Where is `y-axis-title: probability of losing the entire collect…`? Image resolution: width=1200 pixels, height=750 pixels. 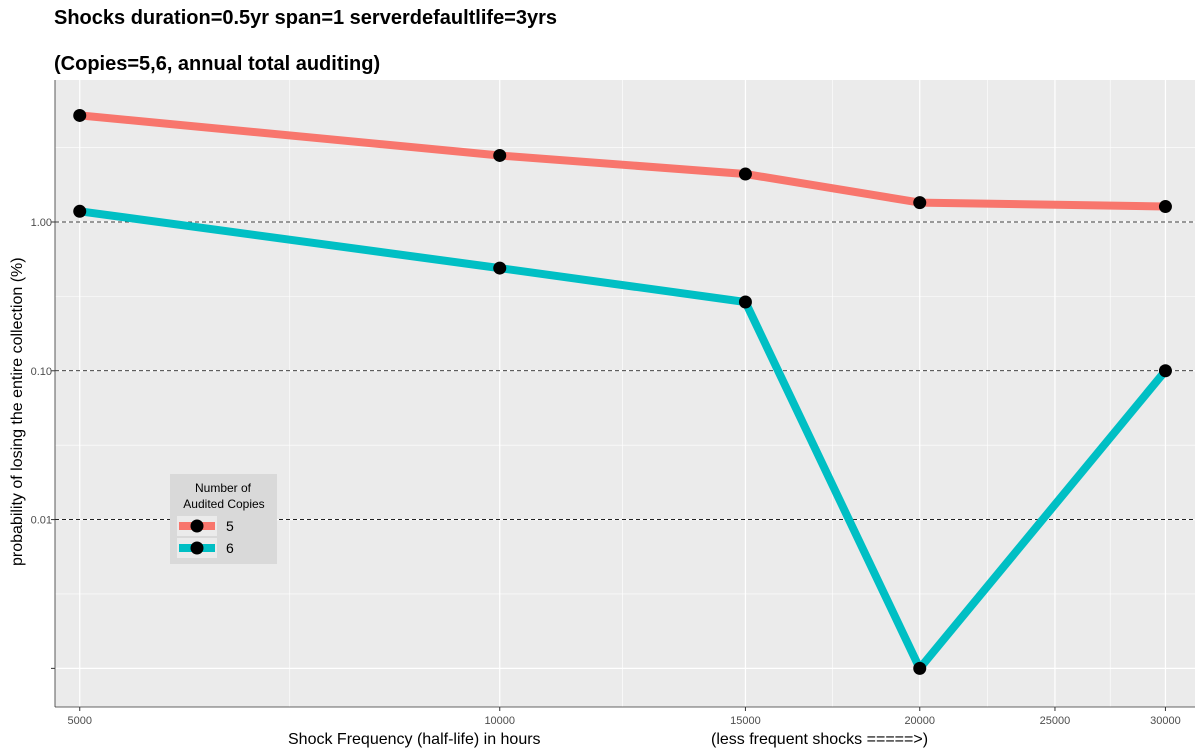
y-axis-title: probability of losing the entire collect… is located at coordinates (17, 411).